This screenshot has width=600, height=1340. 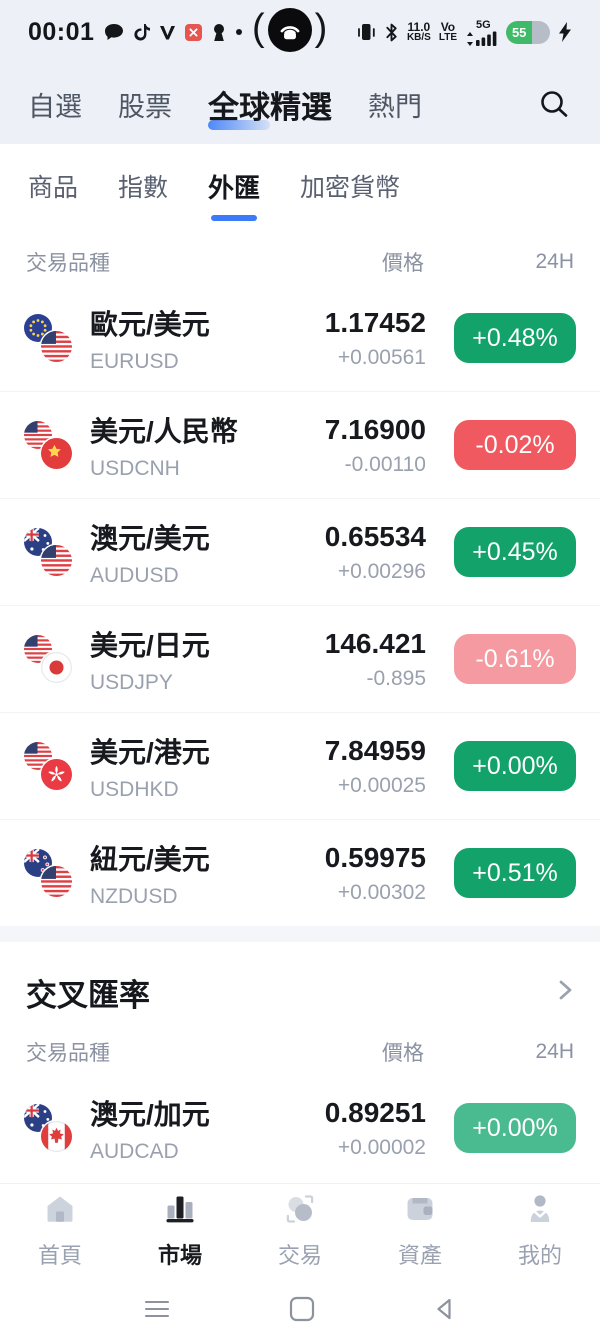 What do you see at coordinates (420, 1231) in the screenshot?
I see `tab-bar-item-assets: 資產` at bounding box center [420, 1231].